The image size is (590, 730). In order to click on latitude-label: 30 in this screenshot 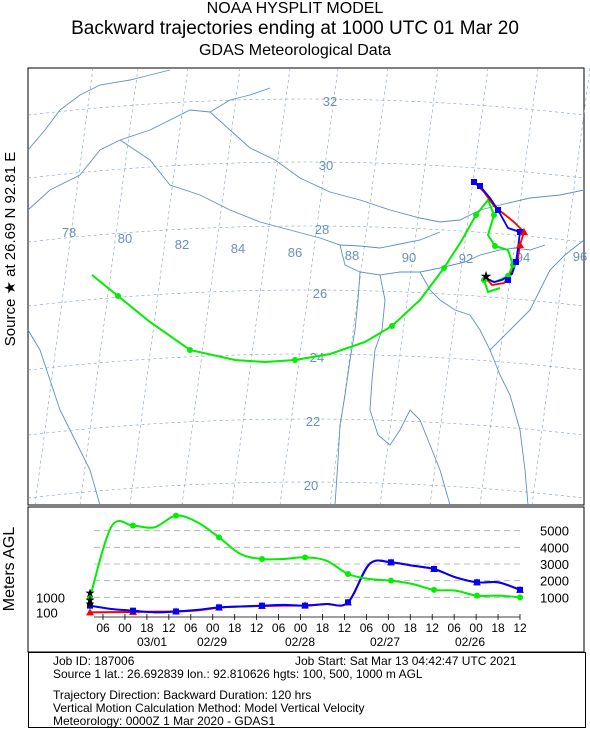, I will do `click(326, 165)`.